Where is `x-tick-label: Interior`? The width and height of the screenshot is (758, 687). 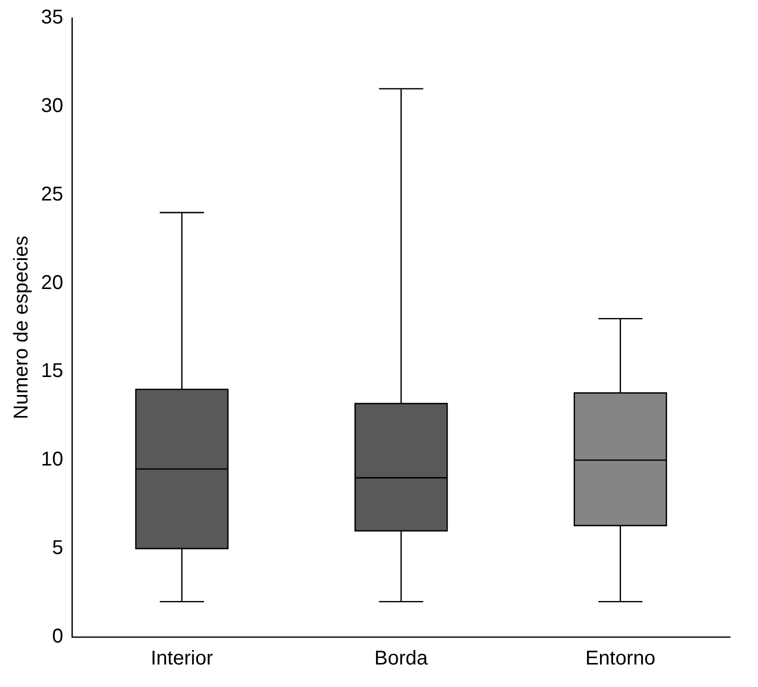
x-tick-label: Interior is located at coordinates (182, 659).